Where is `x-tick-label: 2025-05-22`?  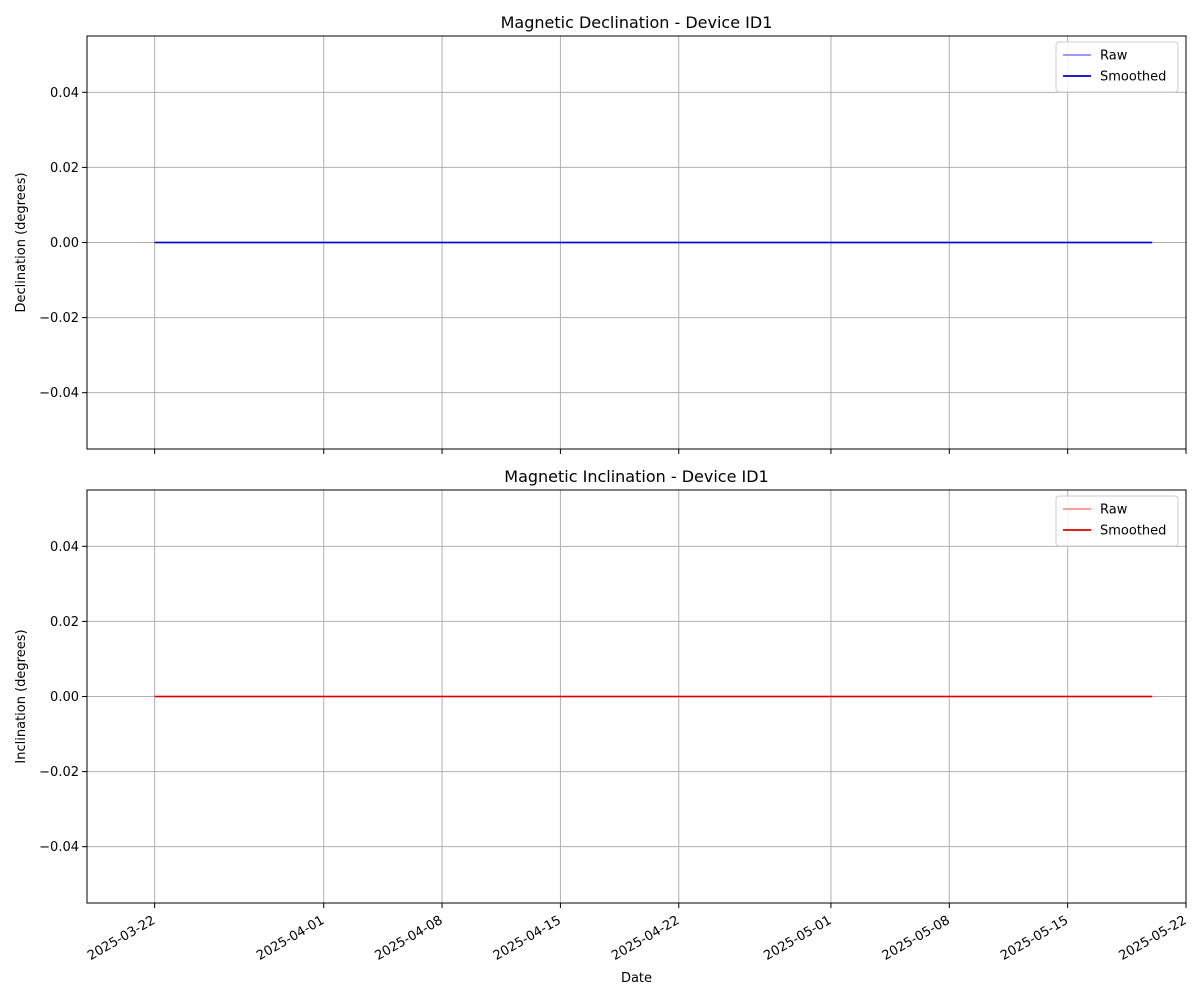 x-tick-label: 2025-05-22 is located at coordinates (1152, 938).